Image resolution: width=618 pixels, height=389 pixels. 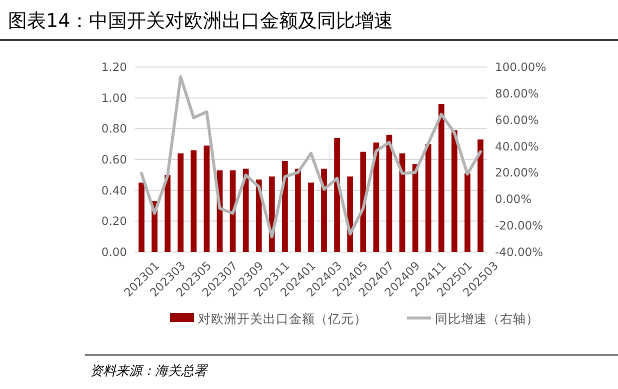 I want to click on y-tick-label: 0.60, so click(x=114, y=159).